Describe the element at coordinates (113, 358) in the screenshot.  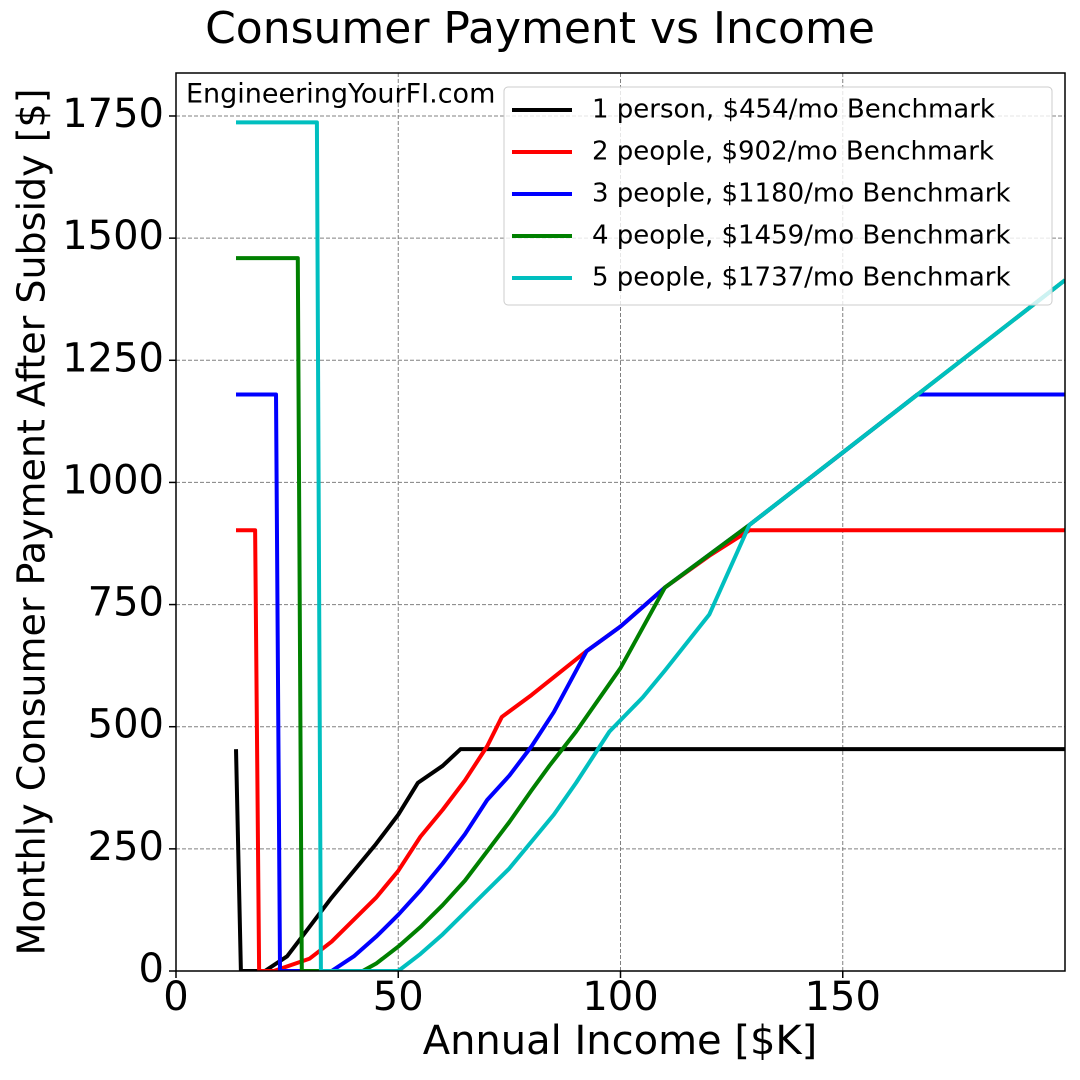
I see `y-tick-label: 1250` at that location.